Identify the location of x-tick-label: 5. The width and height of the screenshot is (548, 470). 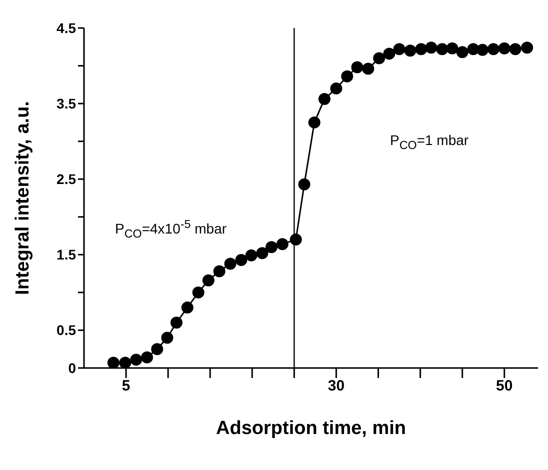
(126, 386).